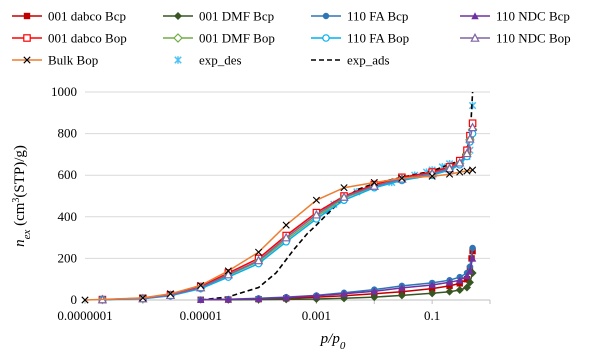 The width and height of the screenshot is (595, 357). I want to click on legend-entry: Bulk Bop, so click(55, 60).